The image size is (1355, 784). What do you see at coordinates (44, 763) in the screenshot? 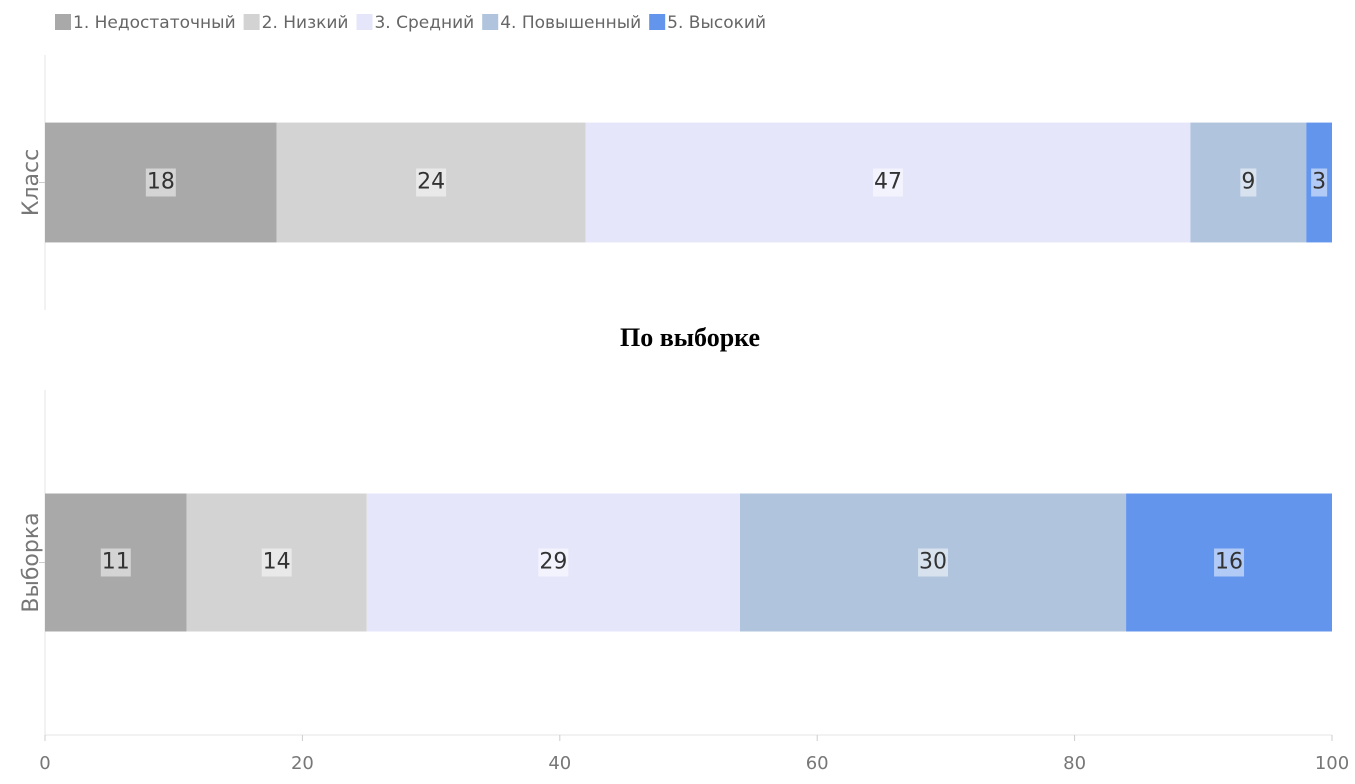
I see `x-tick-label: 0` at bounding box center [44, 763].